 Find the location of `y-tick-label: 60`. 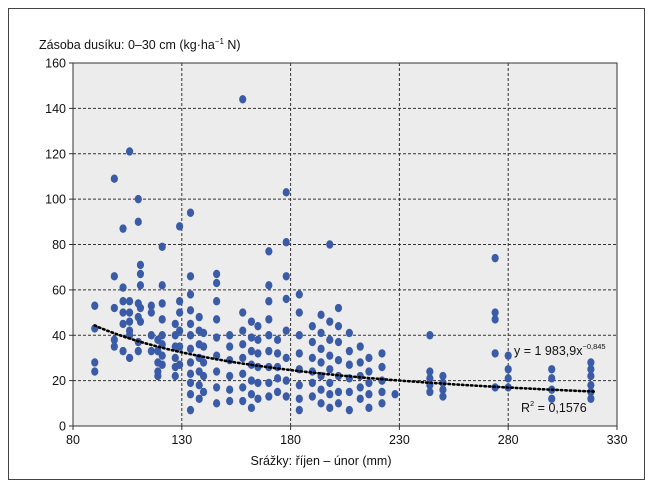

y-tick-label: 60 is located at coordinates (59, 290).